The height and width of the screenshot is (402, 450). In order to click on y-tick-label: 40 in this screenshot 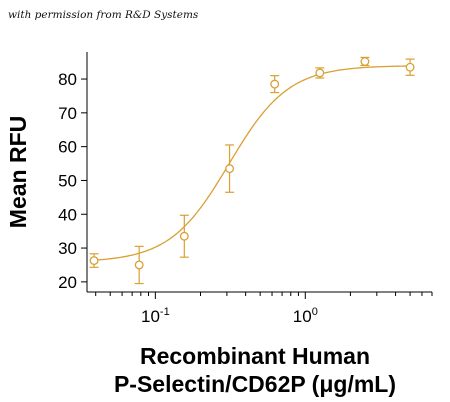, I will do `click(67, 214)`.